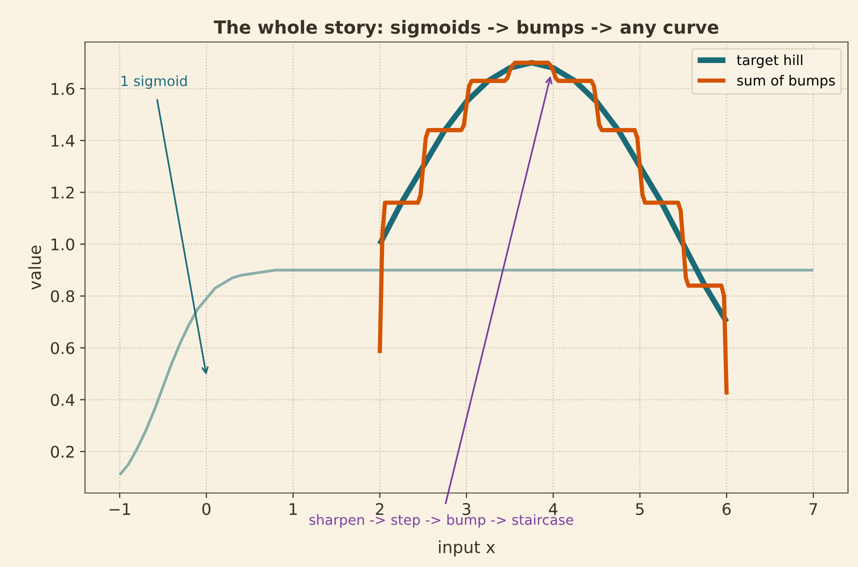 This screenshot has width=858, height=567. I want to click on y-tick-label: 0.4, so click(62, 400).